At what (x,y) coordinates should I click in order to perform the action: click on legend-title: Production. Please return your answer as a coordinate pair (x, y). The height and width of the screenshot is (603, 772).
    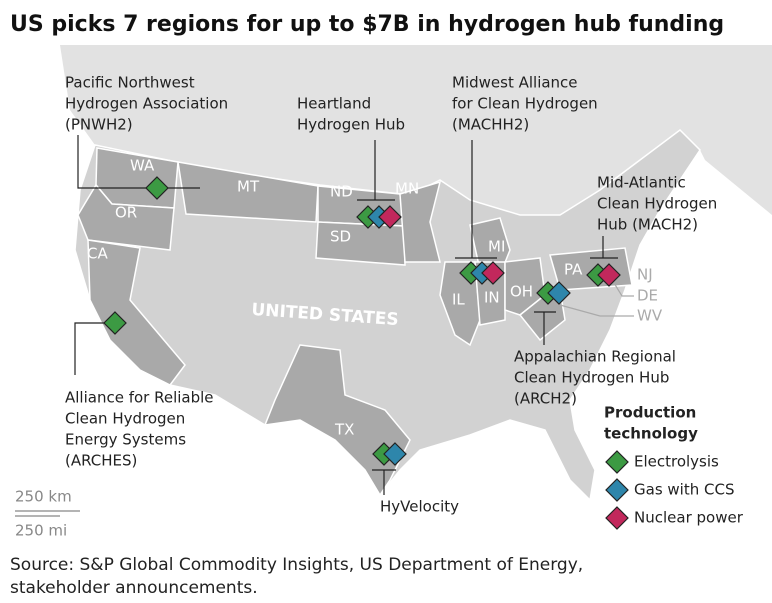
    Looking at the image, I should click on (650, 413).